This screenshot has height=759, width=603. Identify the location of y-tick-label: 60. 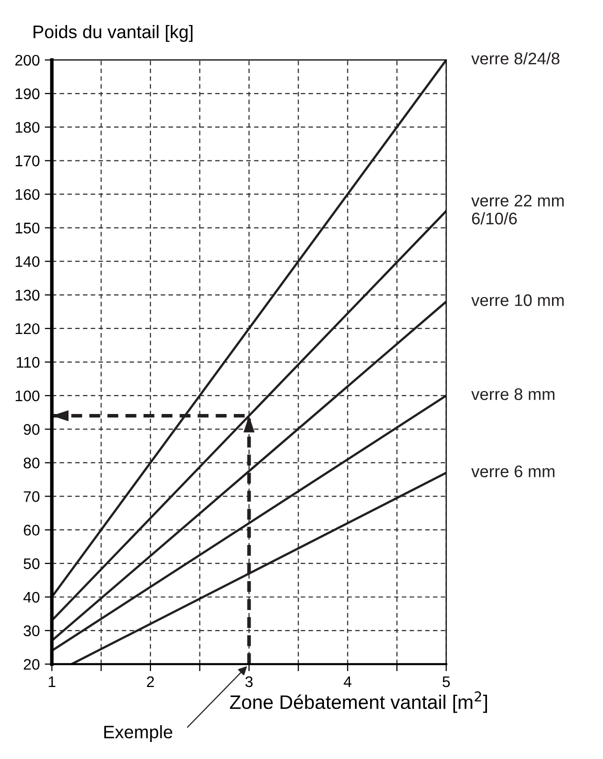
(32, 530).